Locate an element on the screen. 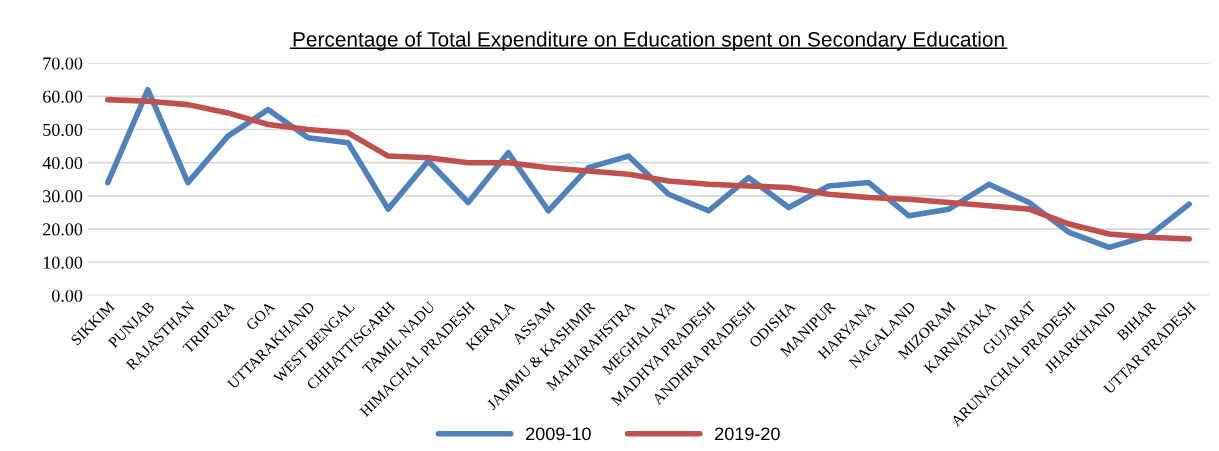  y-tick-label: 0.00 is located at coordinates (67, 295).